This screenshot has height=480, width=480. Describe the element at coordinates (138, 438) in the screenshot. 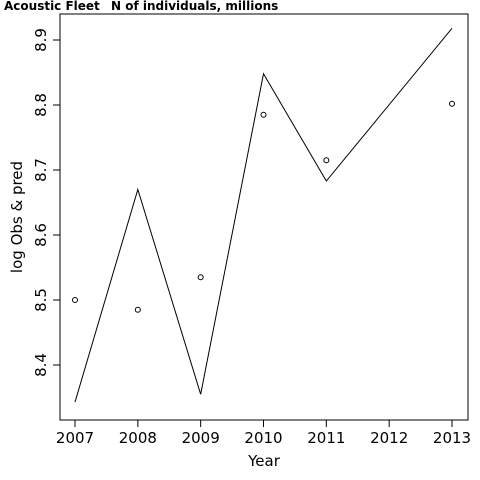

I see `x-tick-label: 2008` at that location.